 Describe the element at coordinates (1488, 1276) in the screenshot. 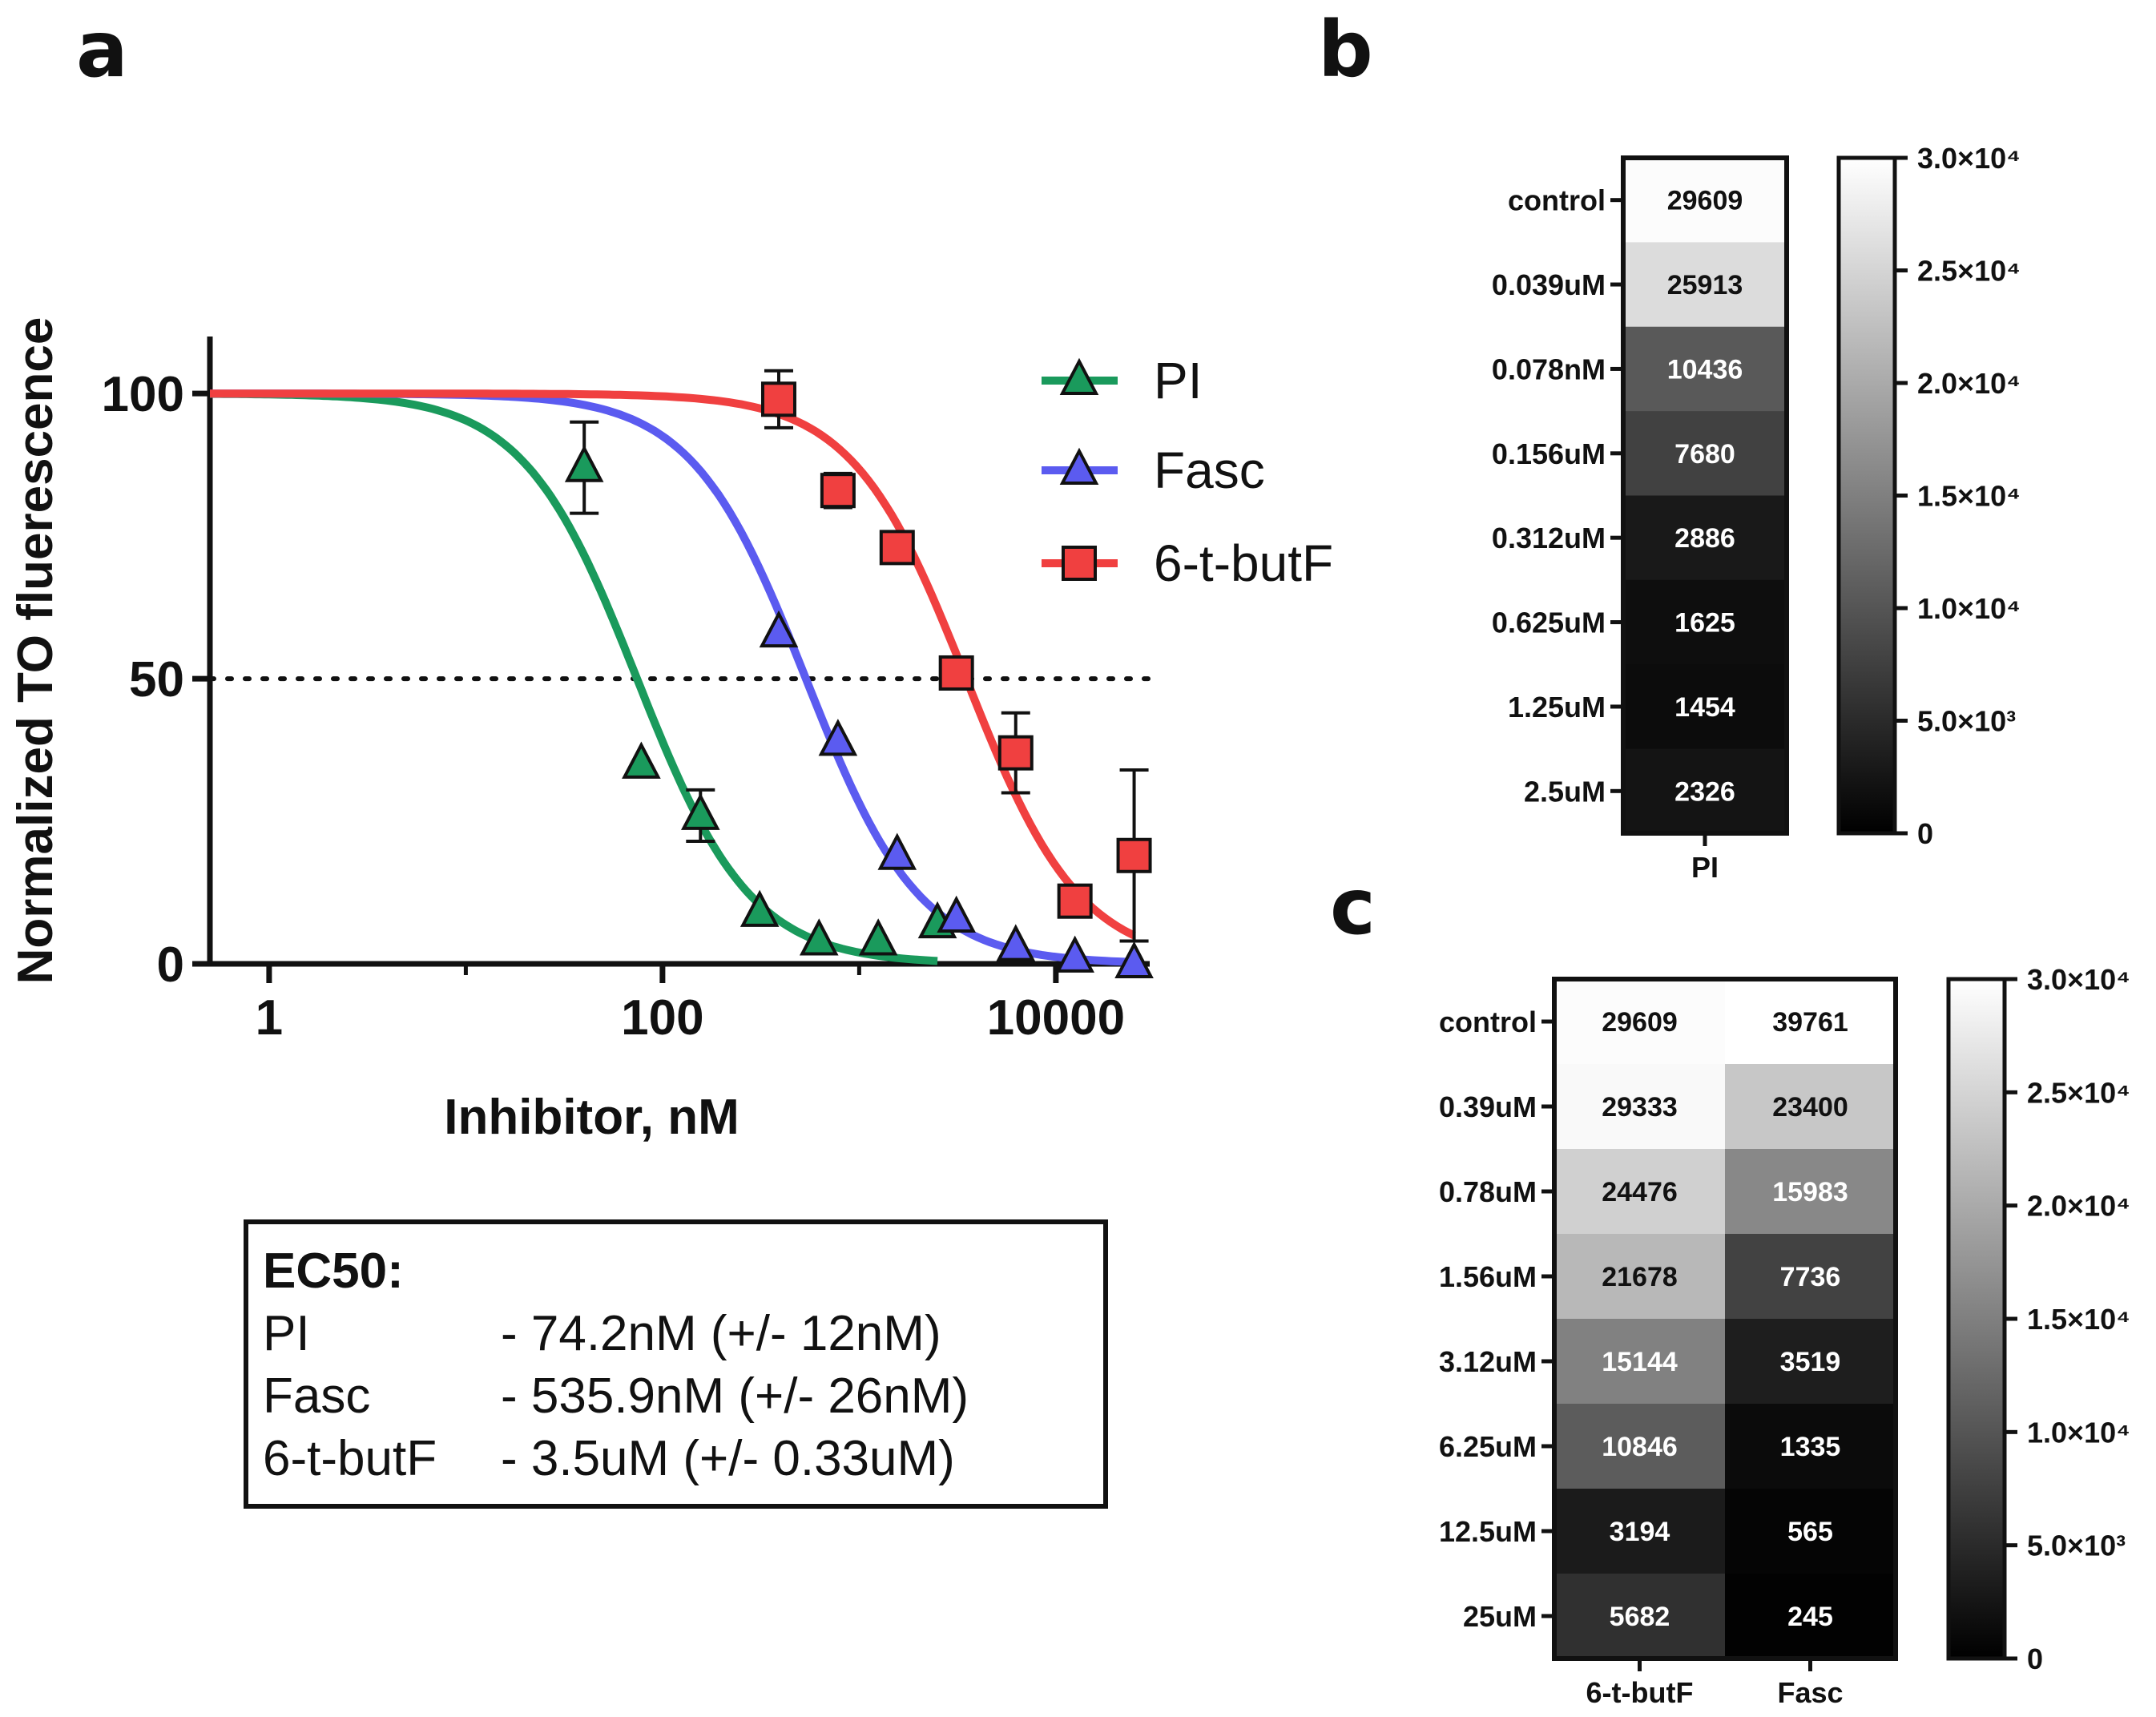

I see `heatmap-c-row-label: 1.56uM` at that location.